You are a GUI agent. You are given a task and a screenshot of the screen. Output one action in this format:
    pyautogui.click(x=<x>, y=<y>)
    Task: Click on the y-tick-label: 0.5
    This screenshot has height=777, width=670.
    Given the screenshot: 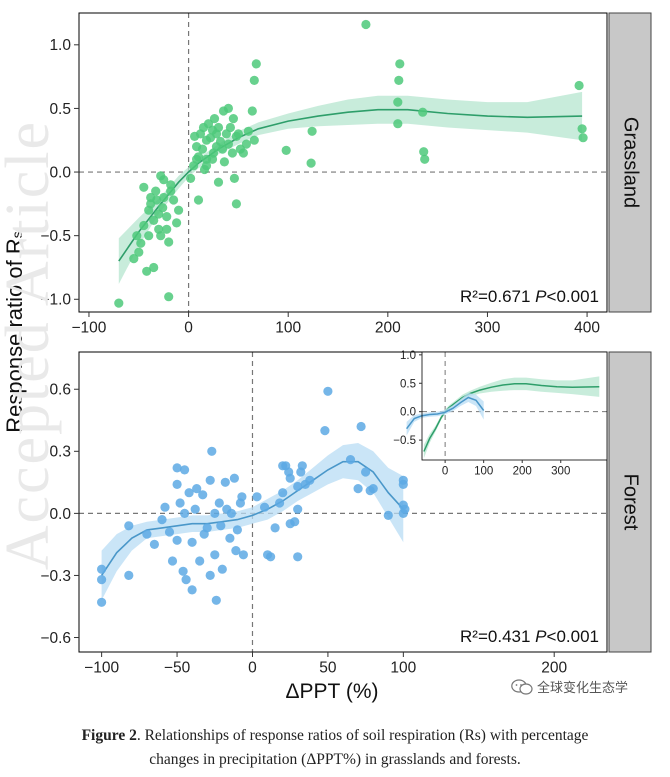 What is the action you would take?
    pyautogui.click(x=408, y=384)
    